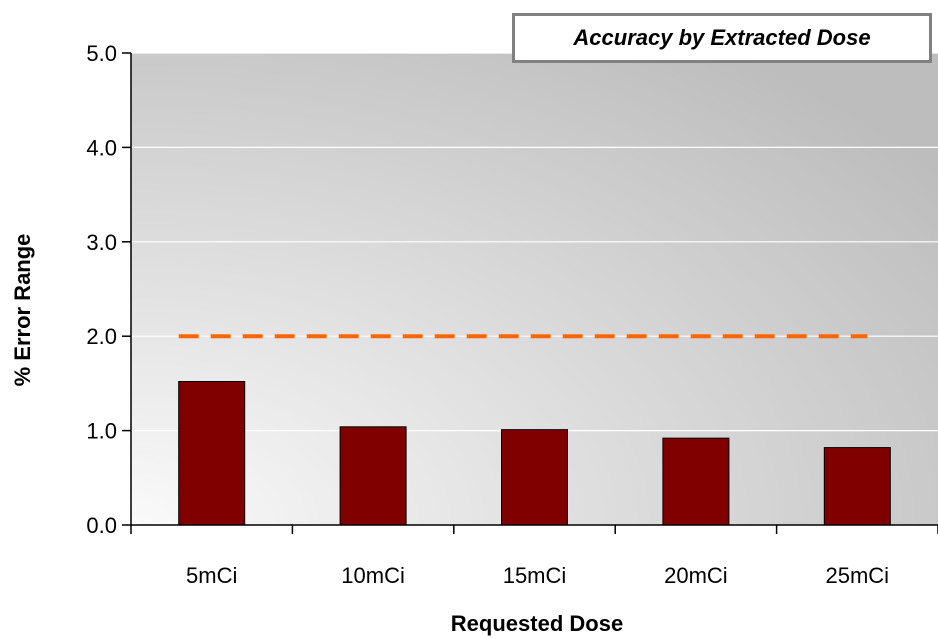 This screenshot has width=938, height=639. What do you see at coordinates (857, 486) in the screenshot?
I see `bar-25mCi` at bounding box center [857, 486].